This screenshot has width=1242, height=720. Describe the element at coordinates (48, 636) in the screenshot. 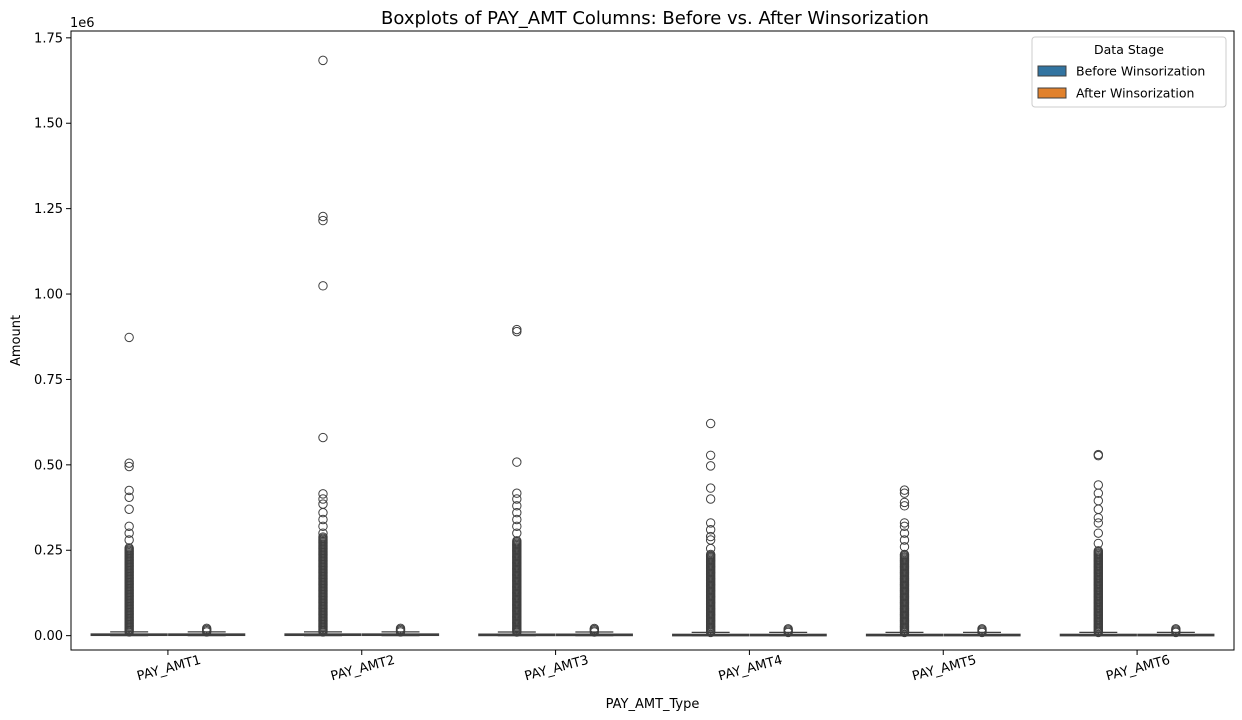

I see `y-tick-label: 0.00` at that location.